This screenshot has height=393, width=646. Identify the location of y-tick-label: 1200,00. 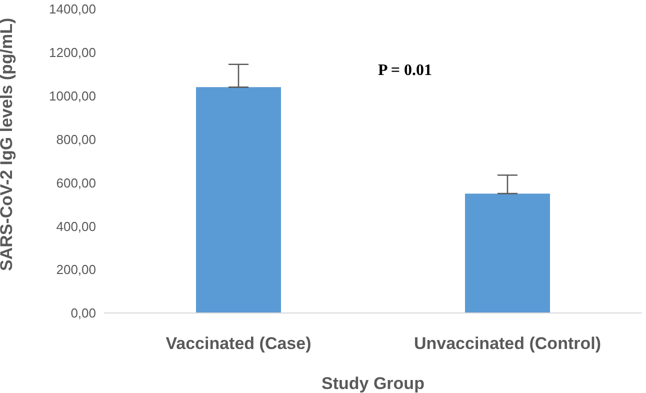
(72, 52).